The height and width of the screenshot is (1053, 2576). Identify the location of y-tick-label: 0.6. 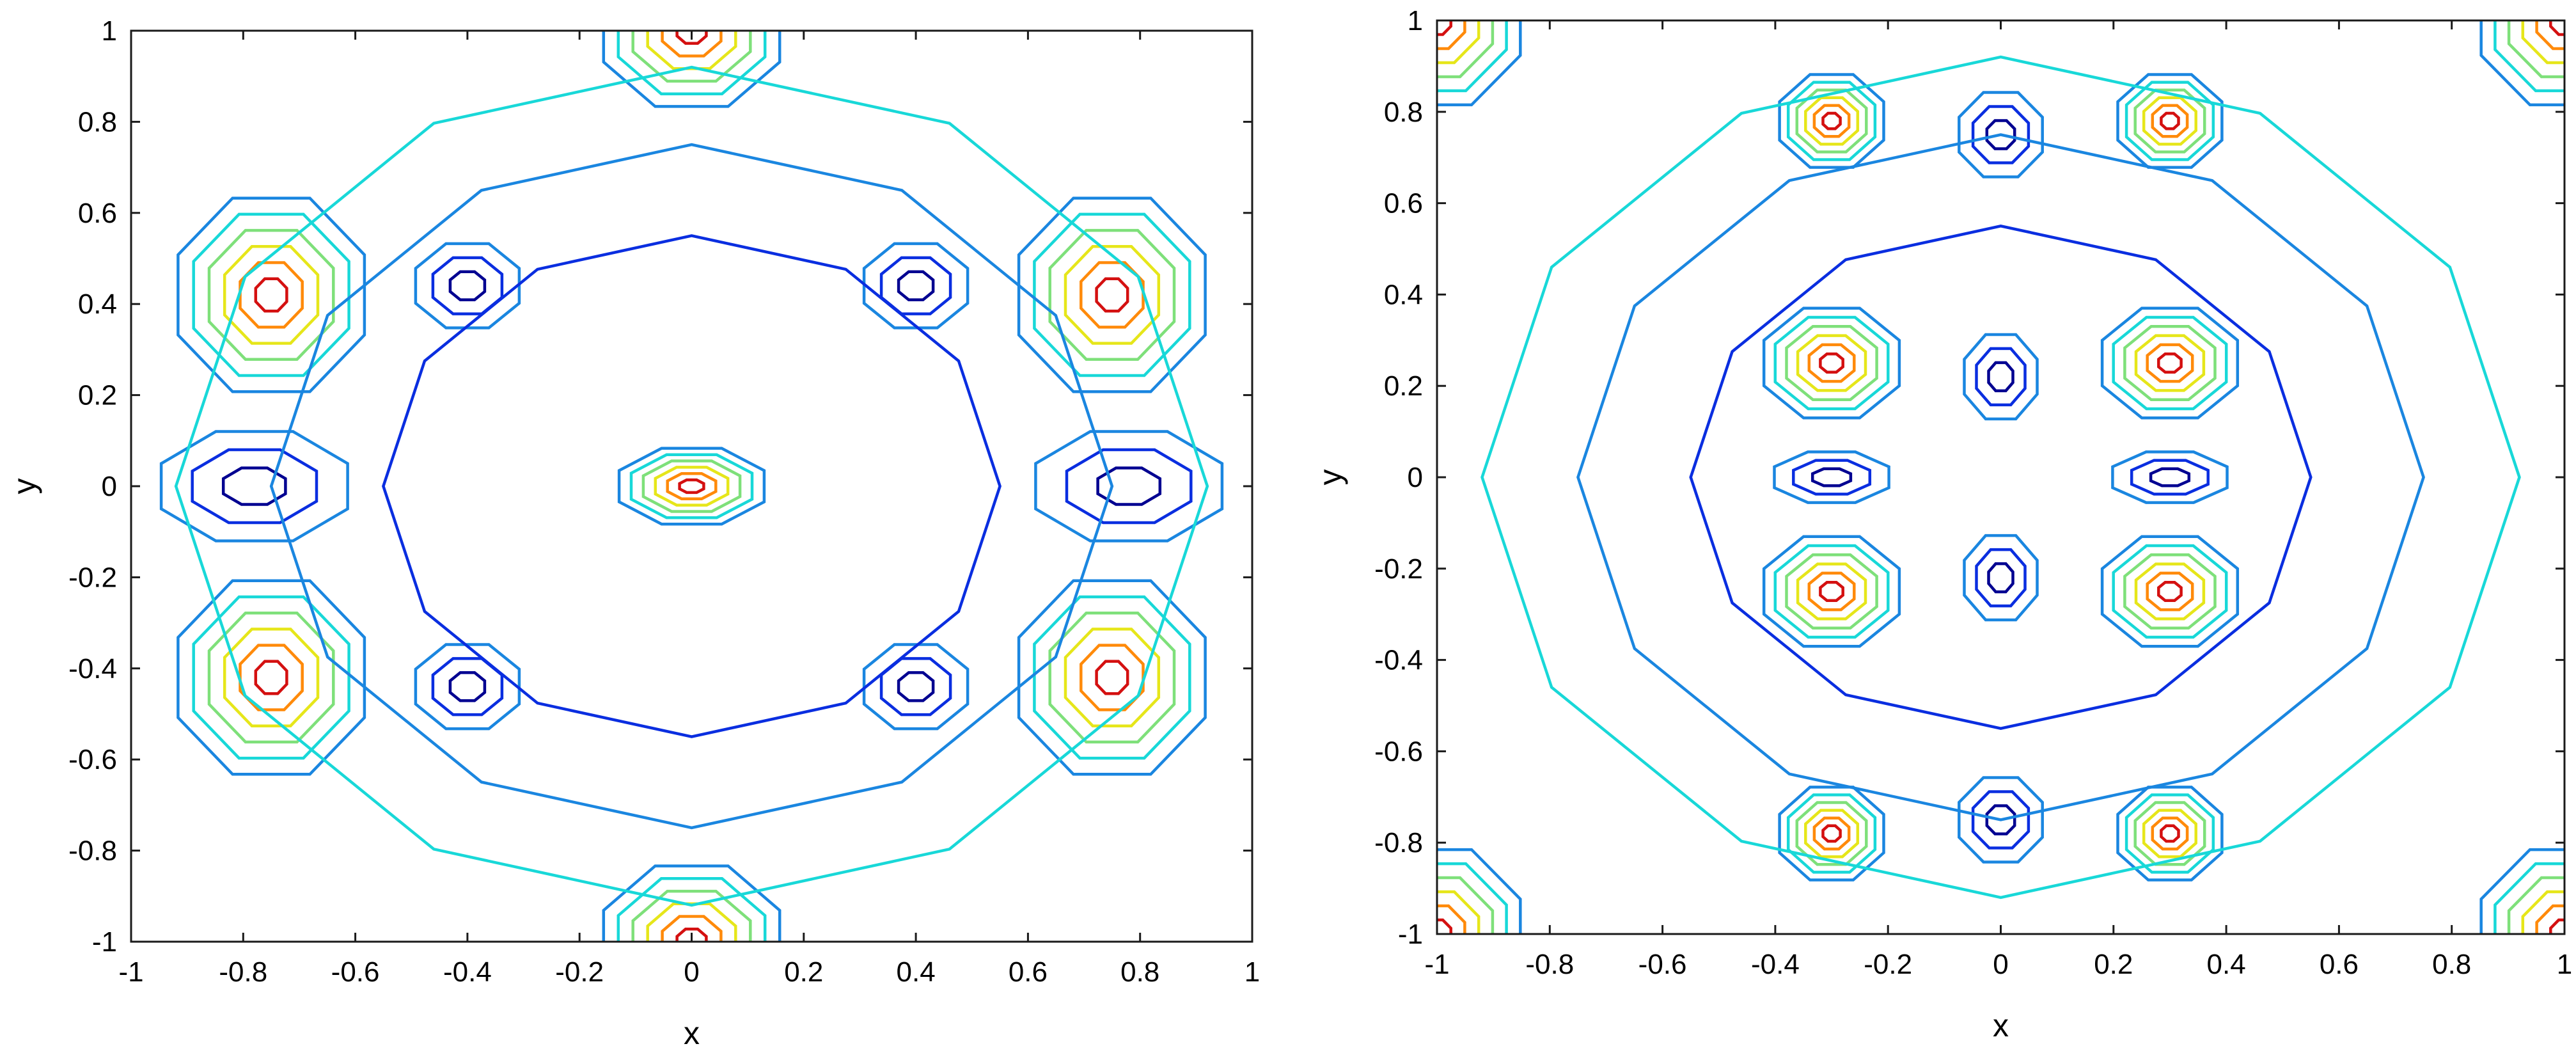
(1403, 203).